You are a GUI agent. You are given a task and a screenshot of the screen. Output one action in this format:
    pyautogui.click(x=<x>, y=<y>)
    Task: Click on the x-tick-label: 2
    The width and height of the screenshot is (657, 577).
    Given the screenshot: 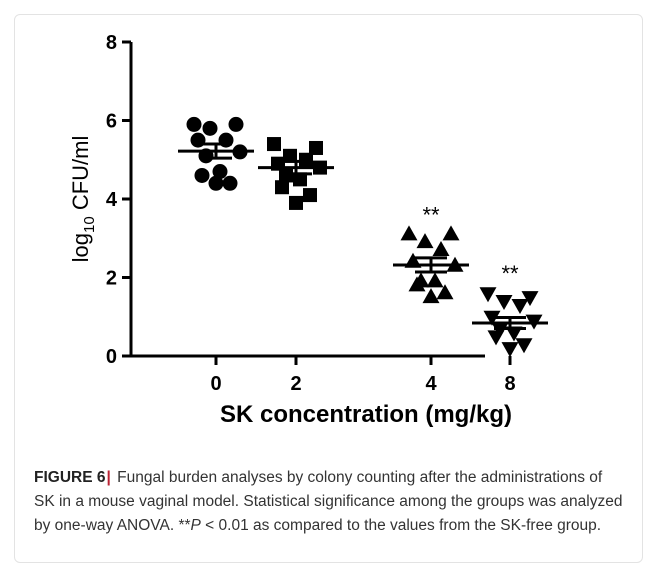 What is the action you would take?
    pyautogui.click(x=295, y=384)
    